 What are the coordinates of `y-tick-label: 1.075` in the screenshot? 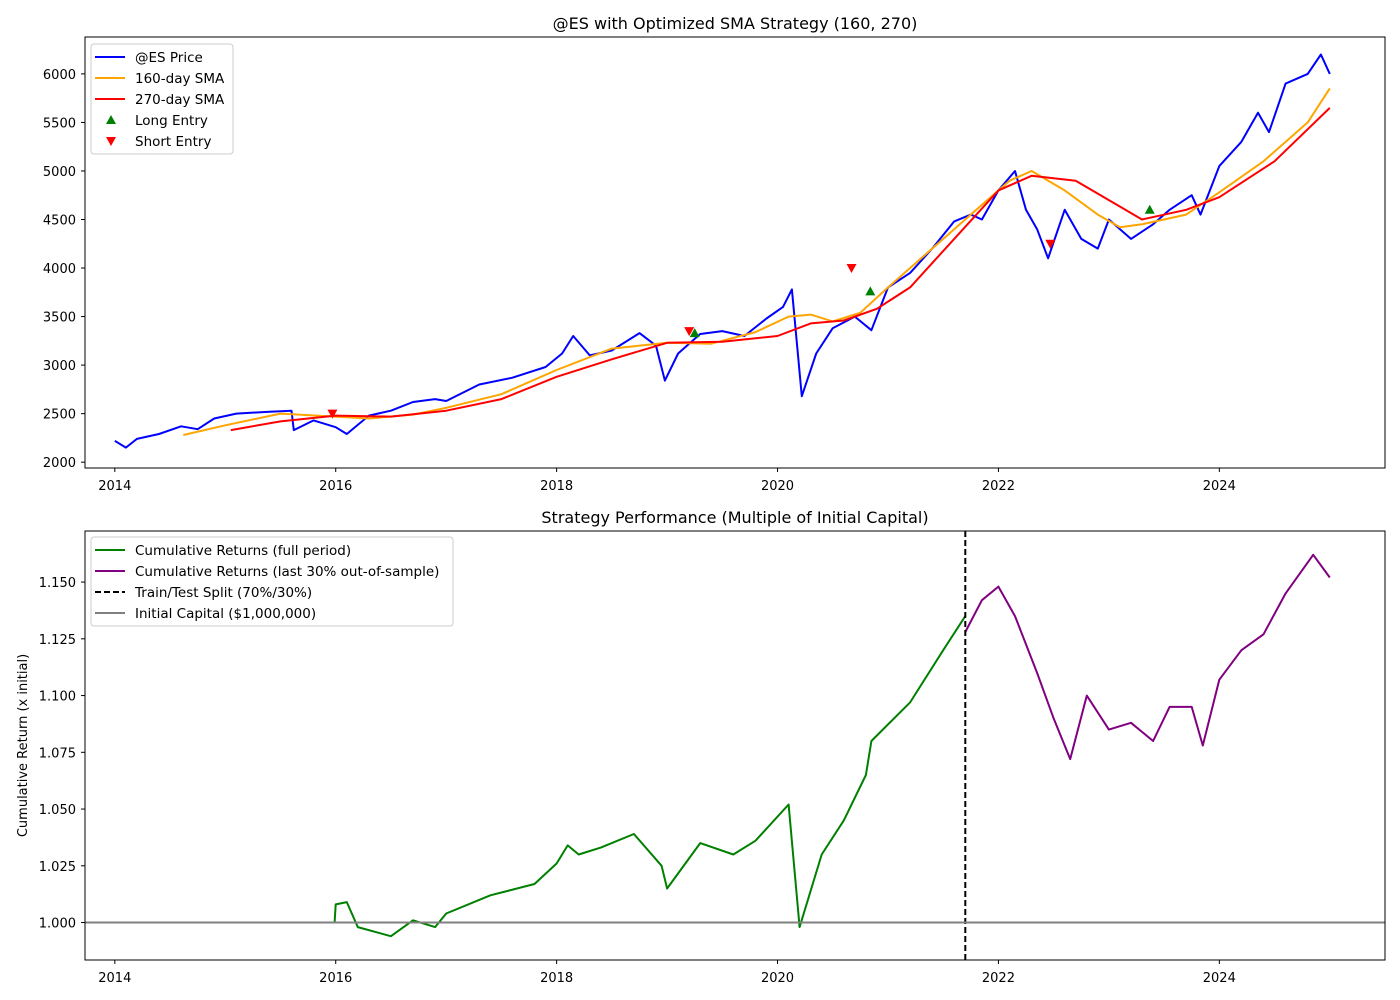 It's located at (57, 753).